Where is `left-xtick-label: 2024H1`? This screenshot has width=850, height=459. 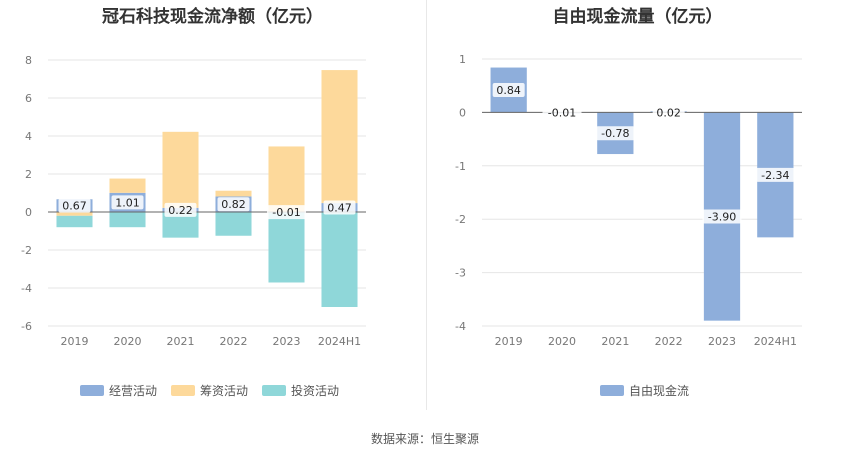
left-xtick-label: 2024H1 is located at coordinates (339, 341).